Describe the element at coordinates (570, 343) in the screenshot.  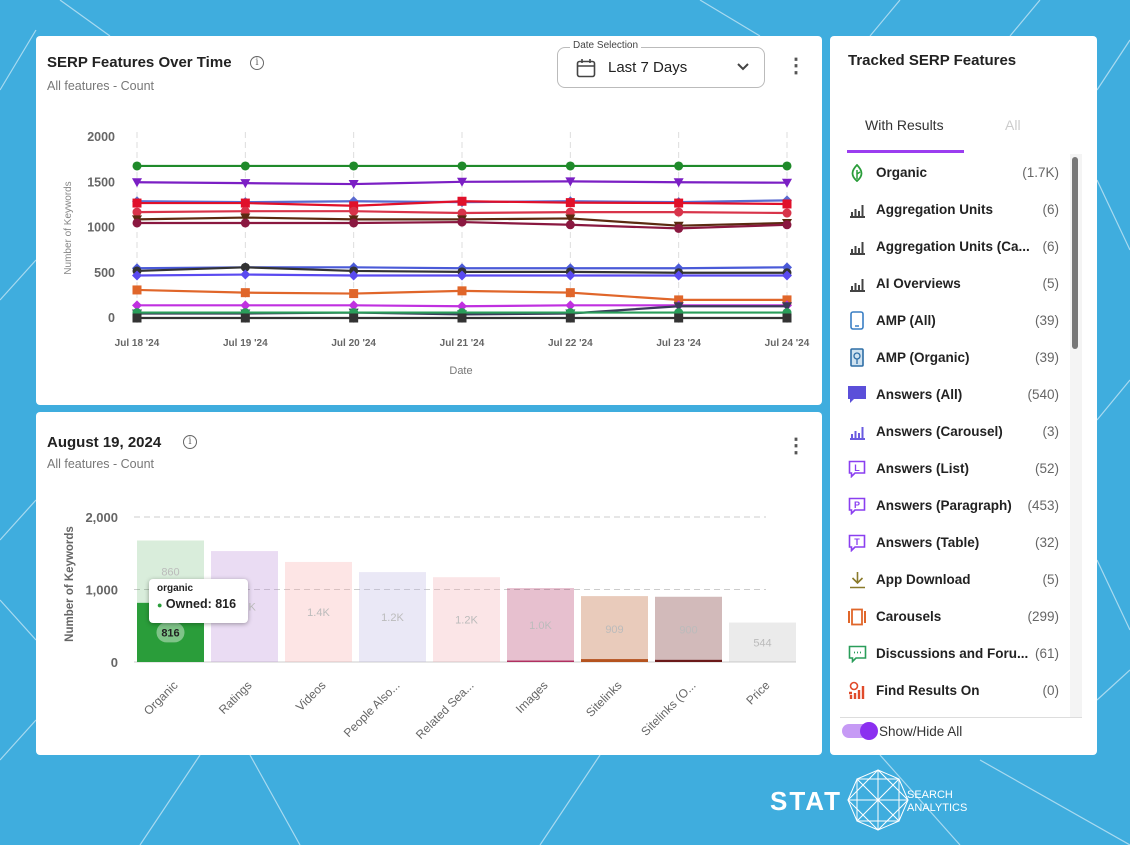
I see `x-tick-label: Jul 22 '24` at that location.